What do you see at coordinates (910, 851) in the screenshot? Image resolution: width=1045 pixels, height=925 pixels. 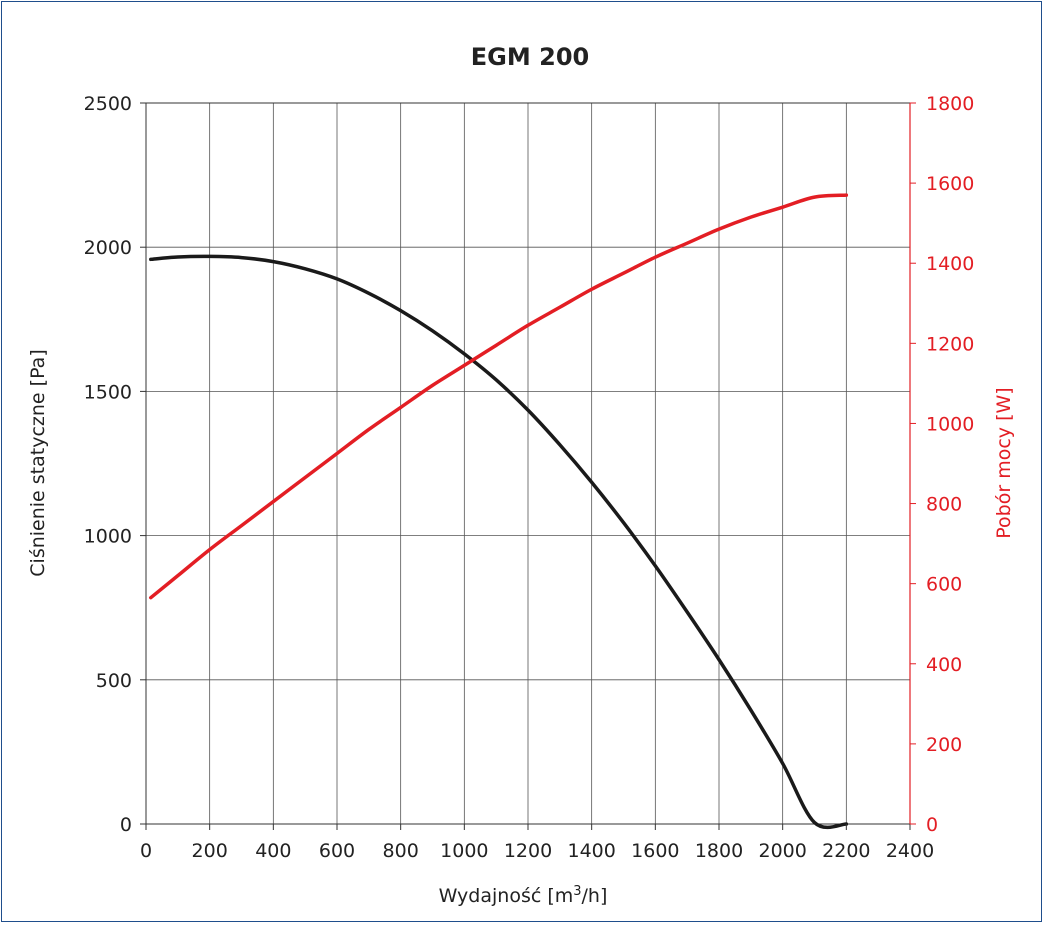 I see `x-tick-label: 2400` at bounding box center [910, 851].